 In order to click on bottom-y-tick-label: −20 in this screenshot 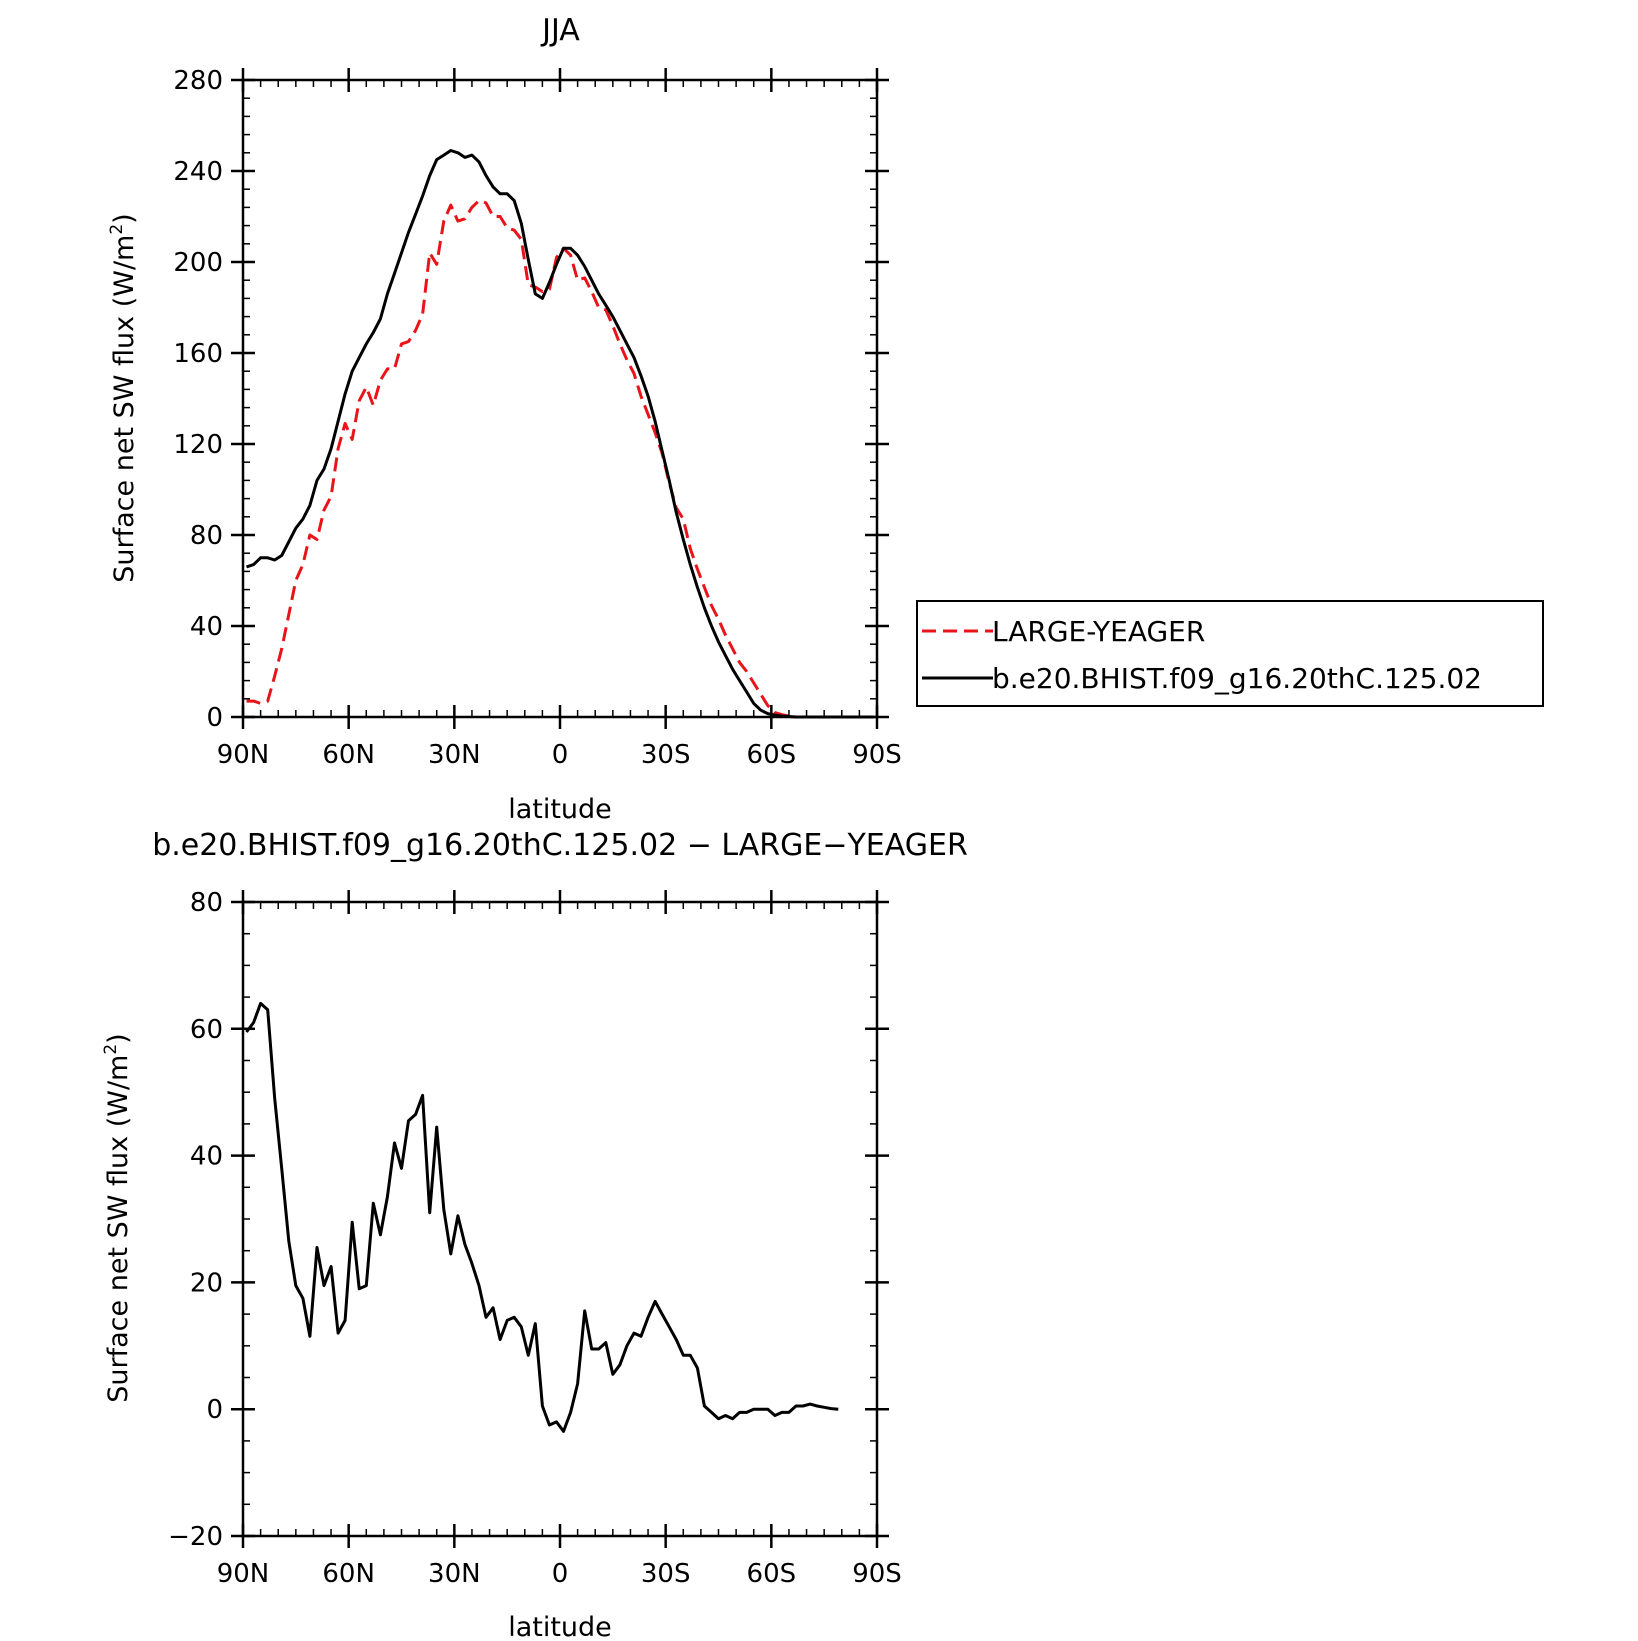, I will do `click(195, 1537)`.